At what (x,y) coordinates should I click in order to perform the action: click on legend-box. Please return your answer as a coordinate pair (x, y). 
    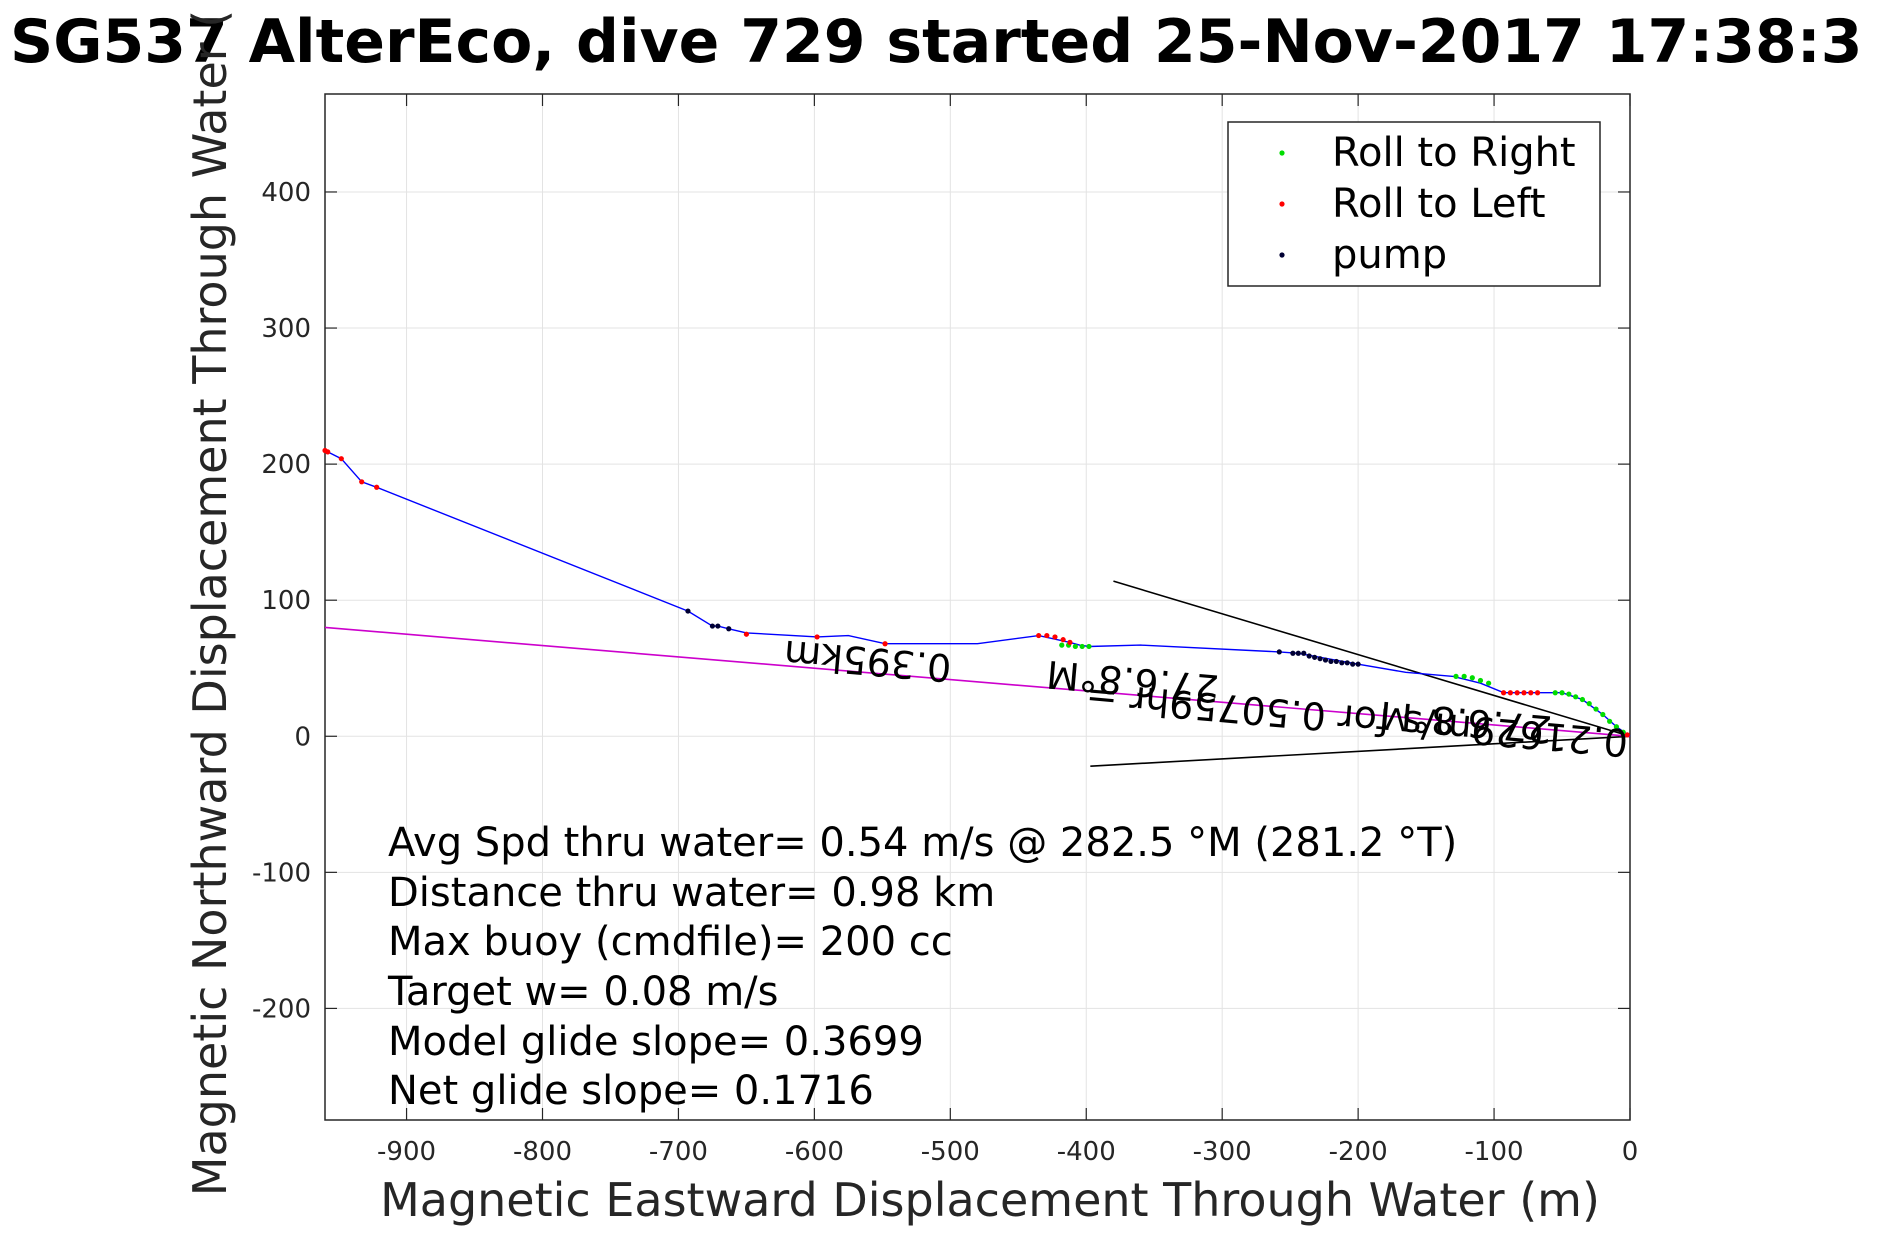
    Looking at the image, I should click on (1414, 204).